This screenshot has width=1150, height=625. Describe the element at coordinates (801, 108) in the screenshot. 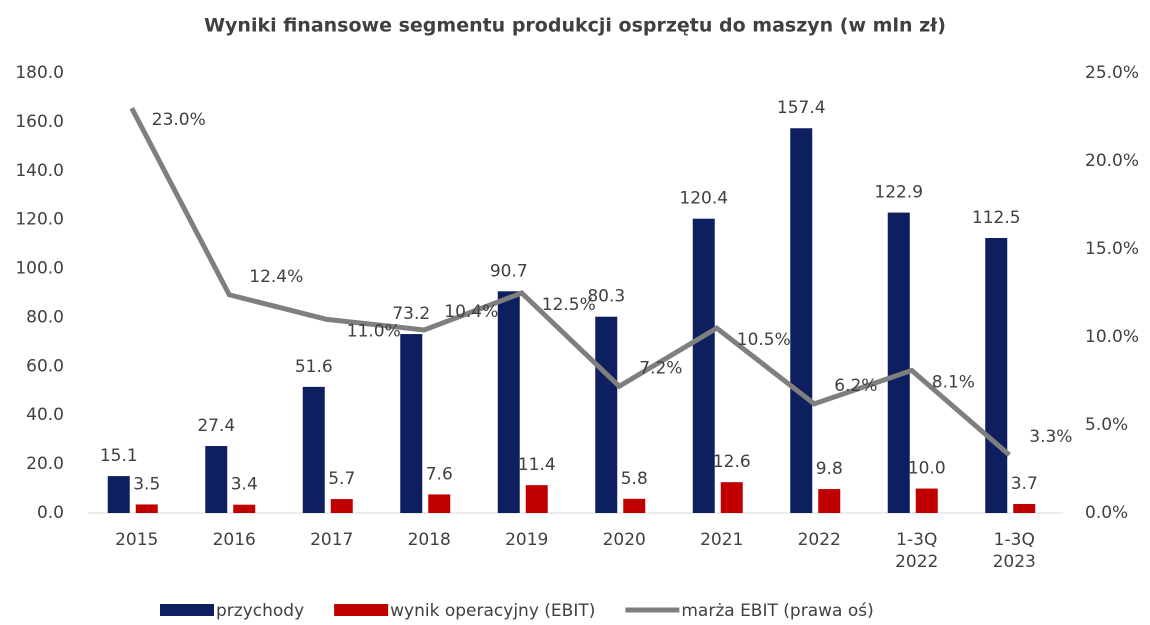

I see `data-label: 157.4` at that location.